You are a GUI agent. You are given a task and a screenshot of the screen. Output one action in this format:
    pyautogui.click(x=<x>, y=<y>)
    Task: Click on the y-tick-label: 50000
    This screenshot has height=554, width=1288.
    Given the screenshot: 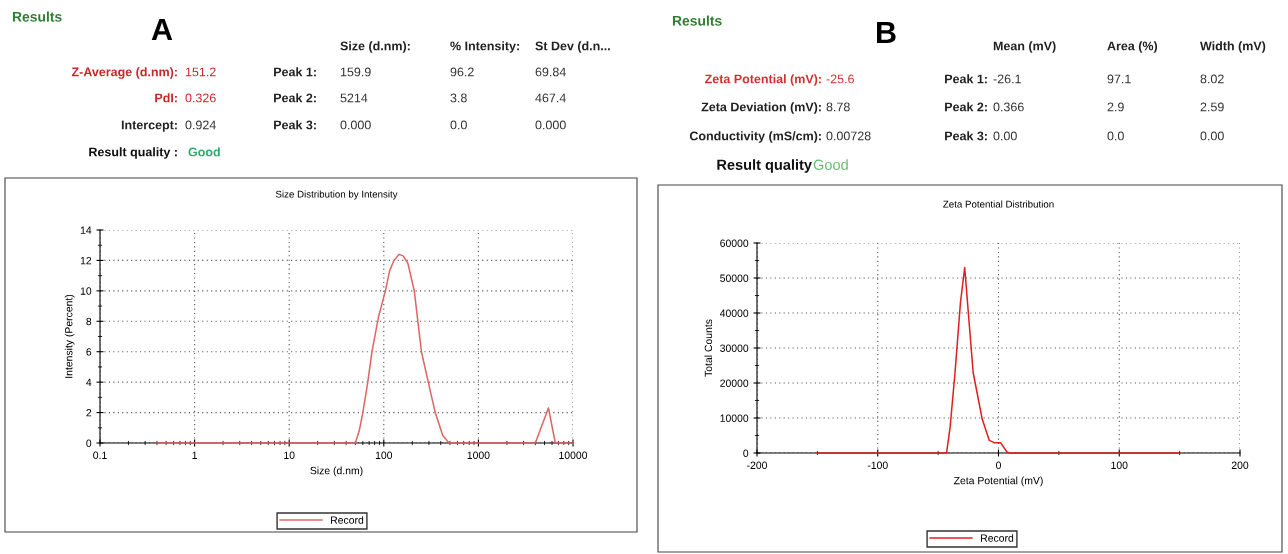 What is the action you would take?
    pyautogui.click(x=734, y=278)
    